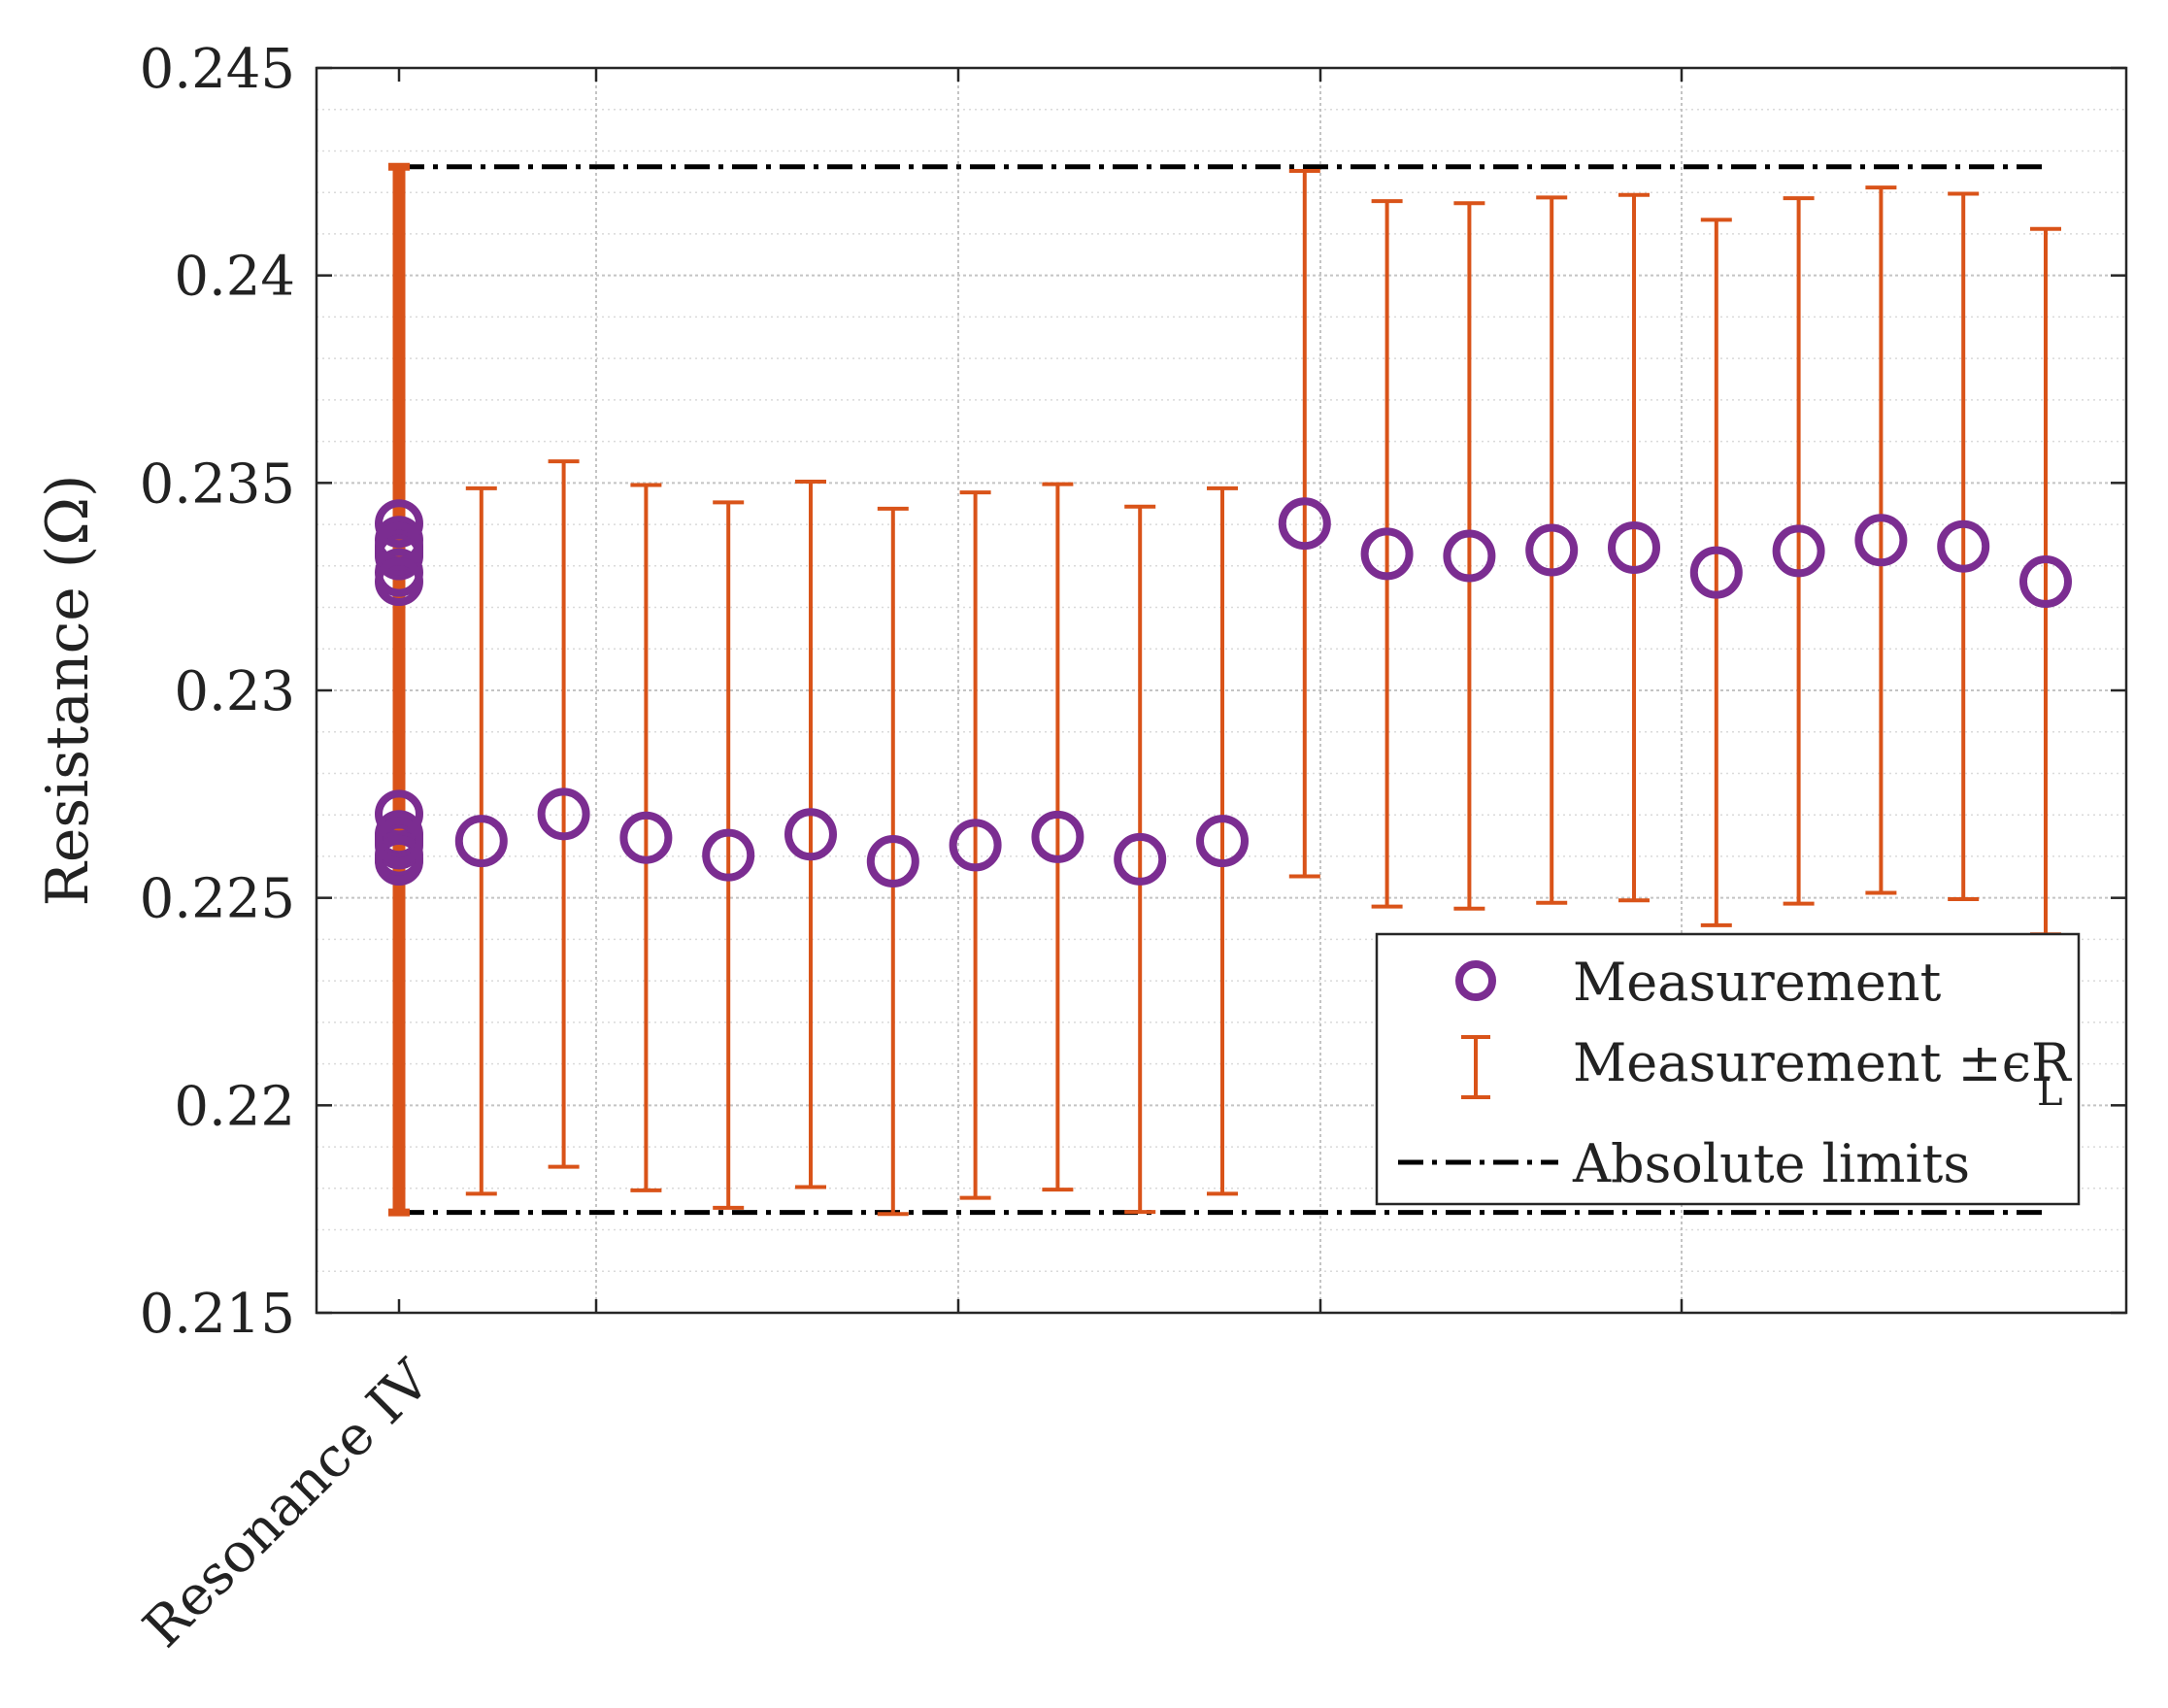 The image size is (2168, 1708). What do you see at coordinates (217, 484) in the screenshot?
I see `y-tick-label: 0.235` at bounding box center [217, 484].